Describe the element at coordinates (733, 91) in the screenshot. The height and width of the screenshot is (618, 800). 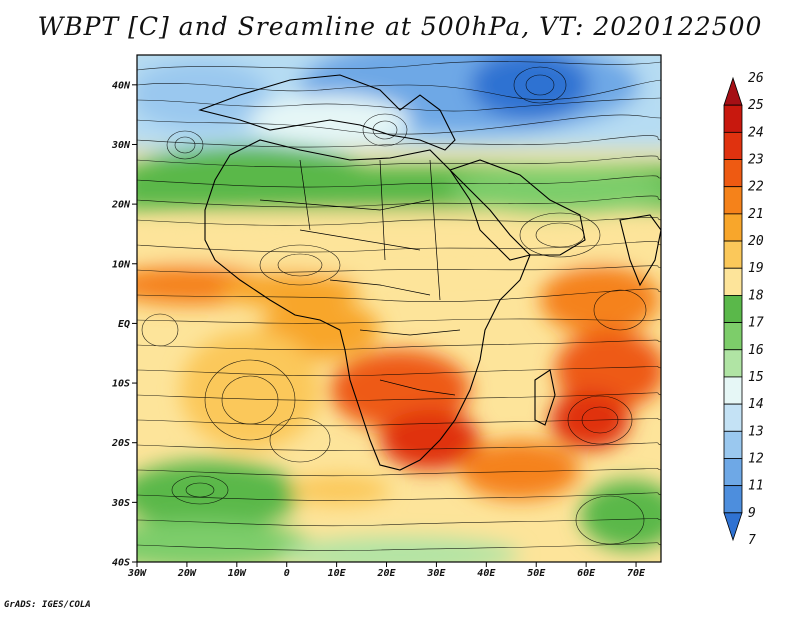
I see `colorbar-top-triangle` at that location.